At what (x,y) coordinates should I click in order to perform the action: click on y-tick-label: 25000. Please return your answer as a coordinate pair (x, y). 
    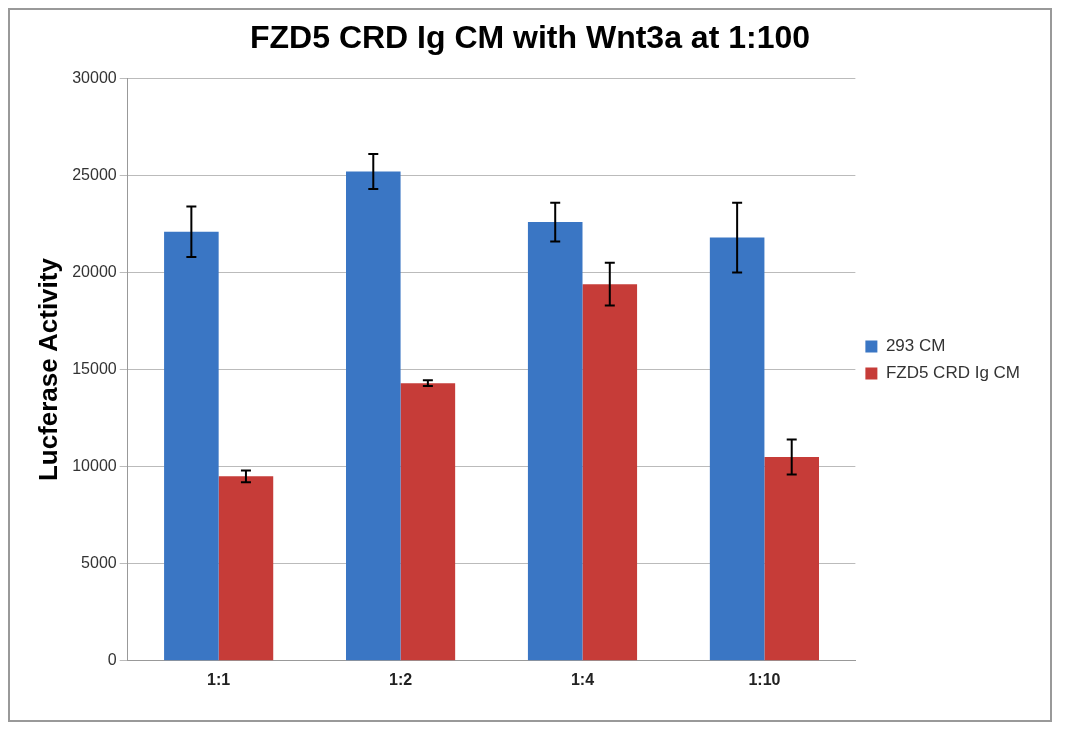
    Looking at the image, I should click on (94, 174).